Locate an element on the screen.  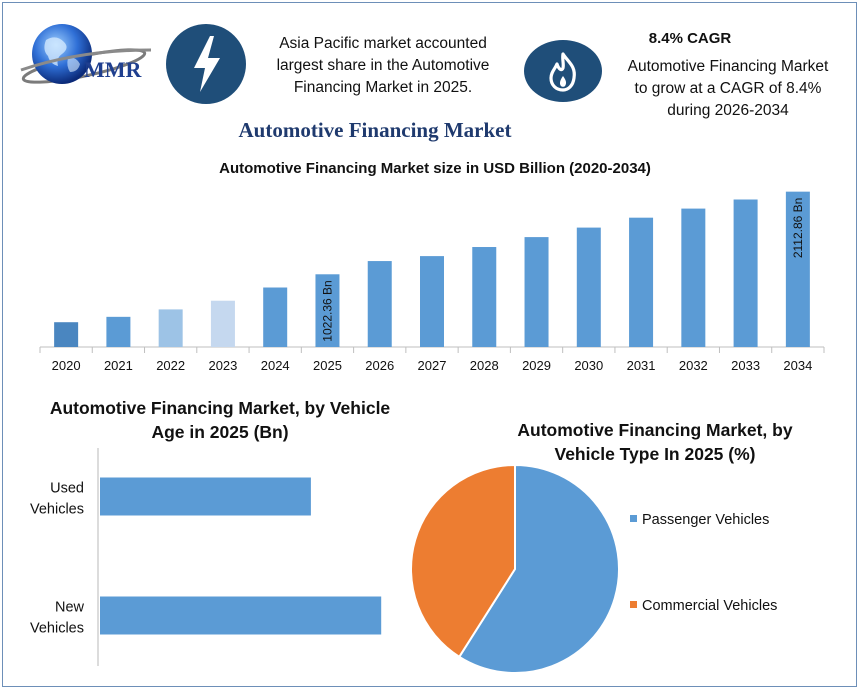
globe-icon is located at coordinates (86, 54).